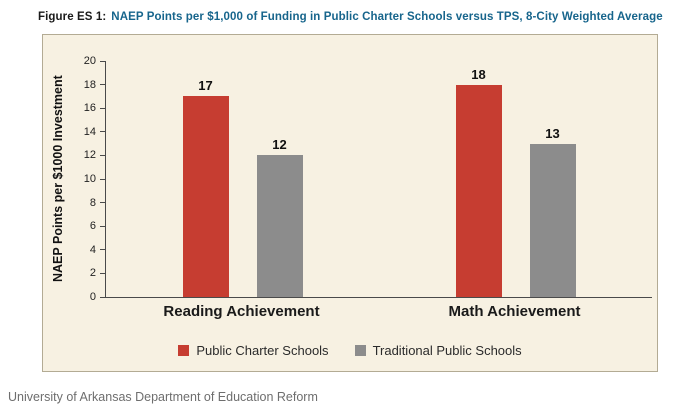 The image size is (700, 420). What do you see at coordinates (478, 74) in the screenshot?
I see `bar-value-label: 18` at bounding box center [478, 74].